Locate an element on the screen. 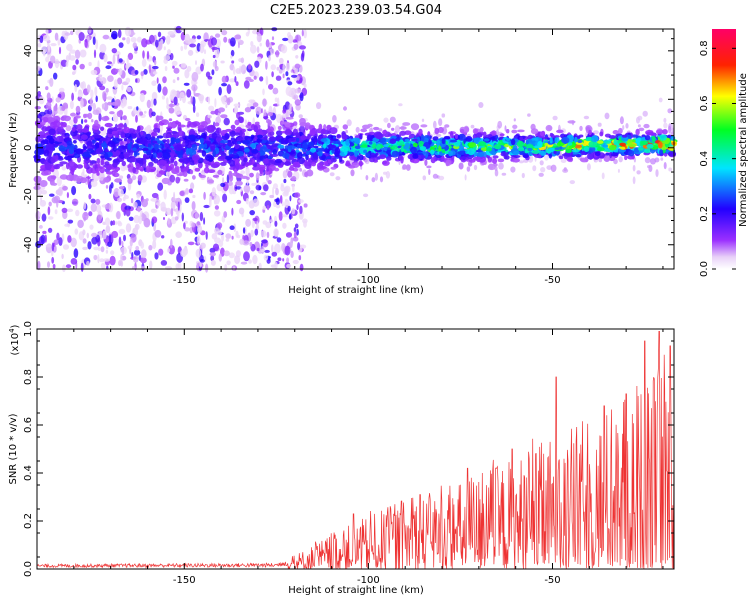 This screenshot has width=750, height=600. colorbar-ticks: 0.0 0.2 0.4 0.6 0.8 is located at coordinates (717, 158).